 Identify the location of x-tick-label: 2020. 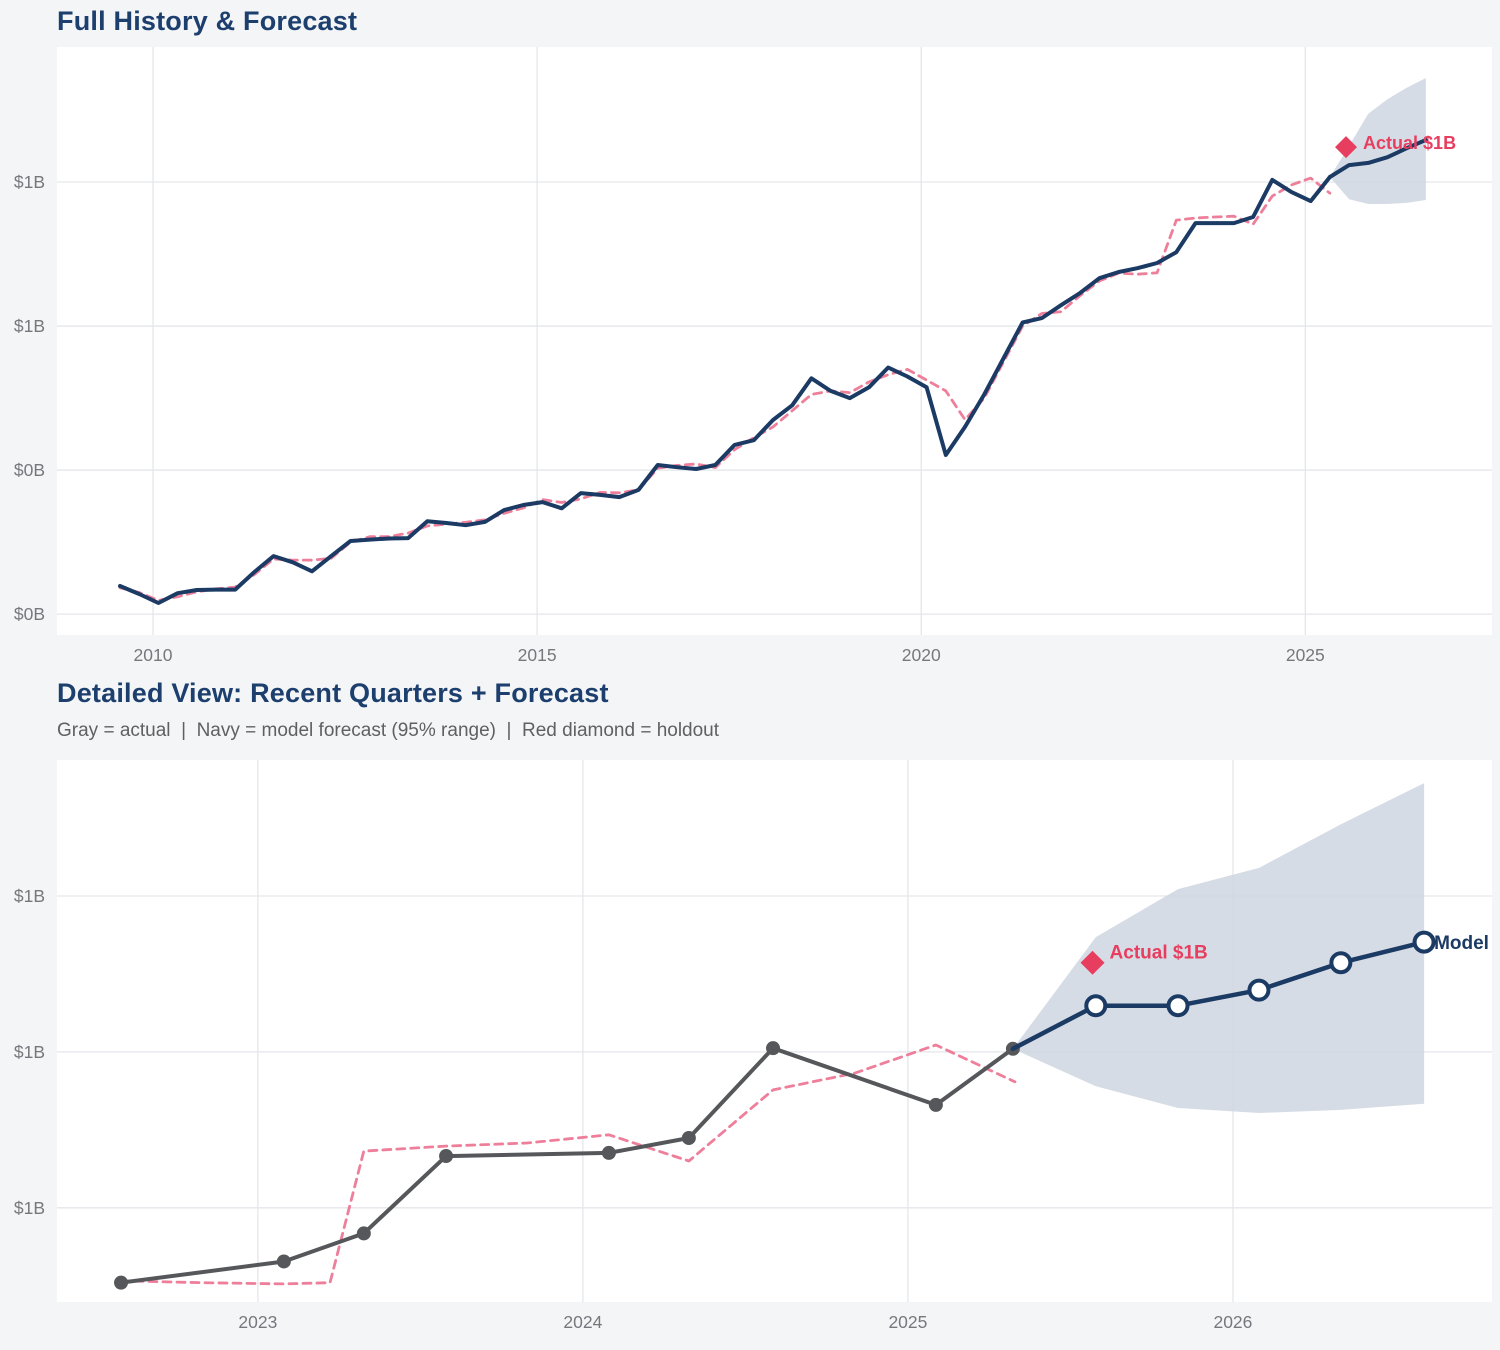
(921, 655).